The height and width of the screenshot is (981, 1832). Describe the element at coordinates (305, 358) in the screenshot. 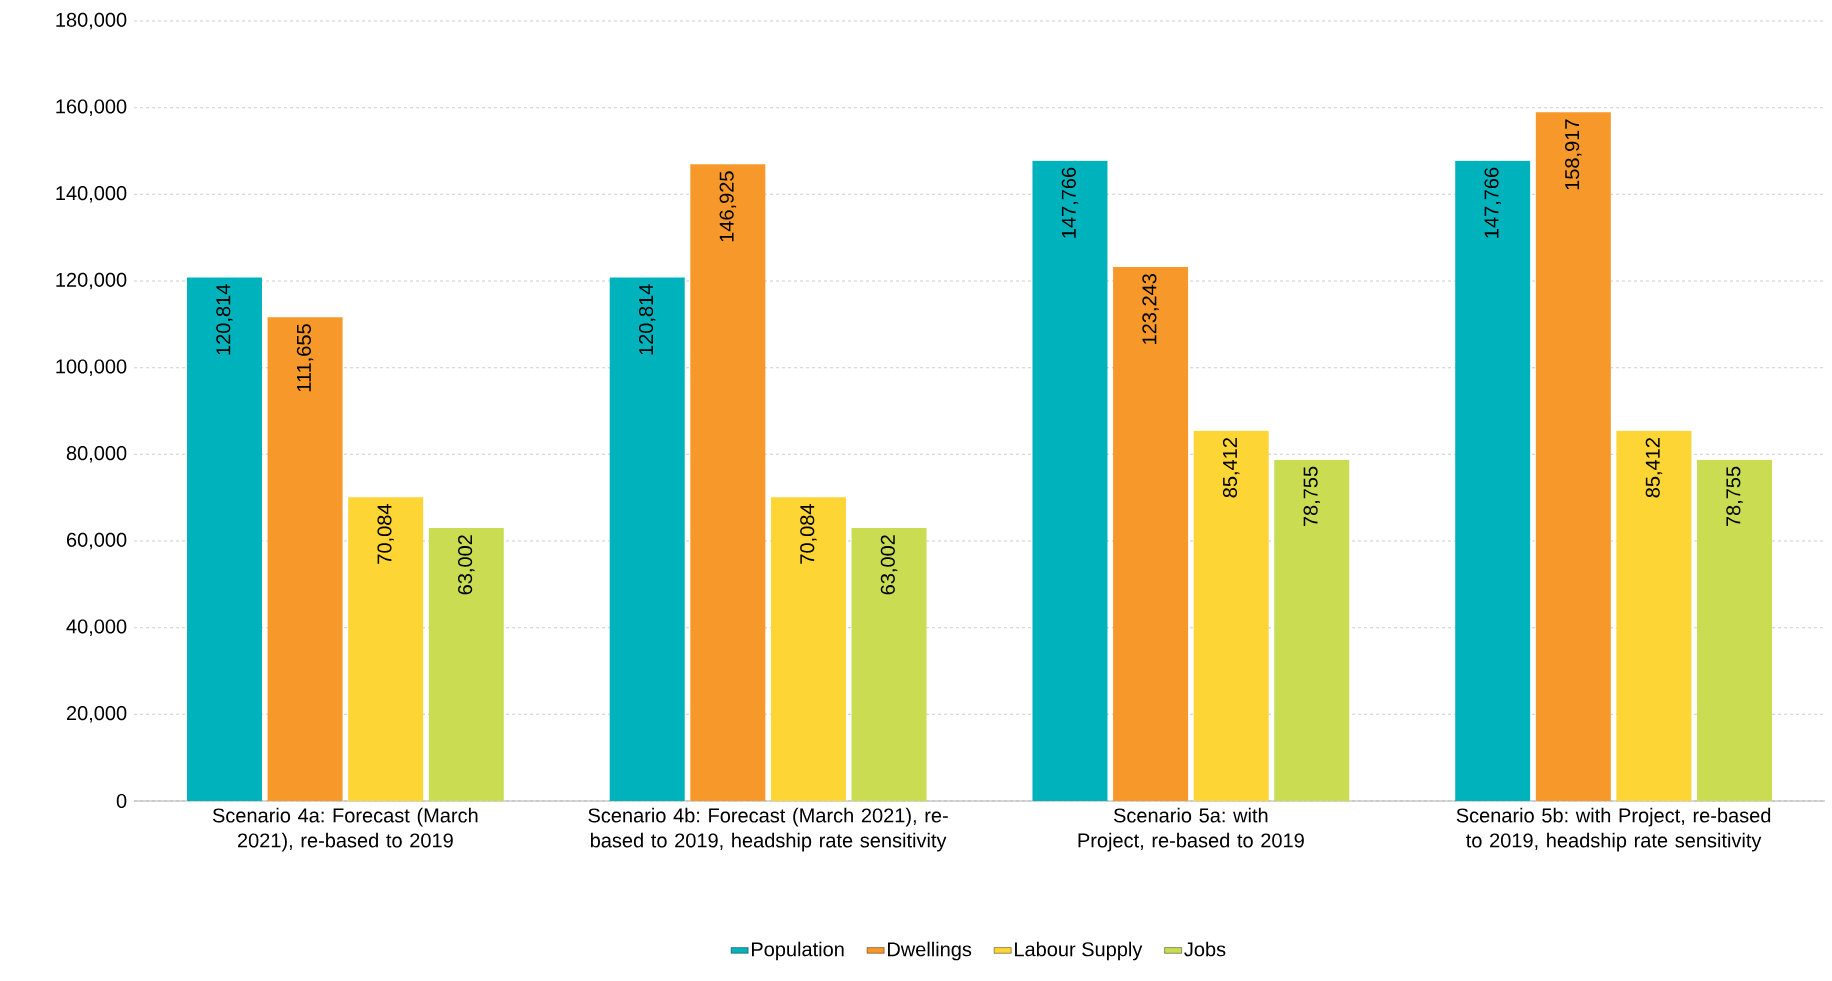

I see `data-label: 111,655` at that location.